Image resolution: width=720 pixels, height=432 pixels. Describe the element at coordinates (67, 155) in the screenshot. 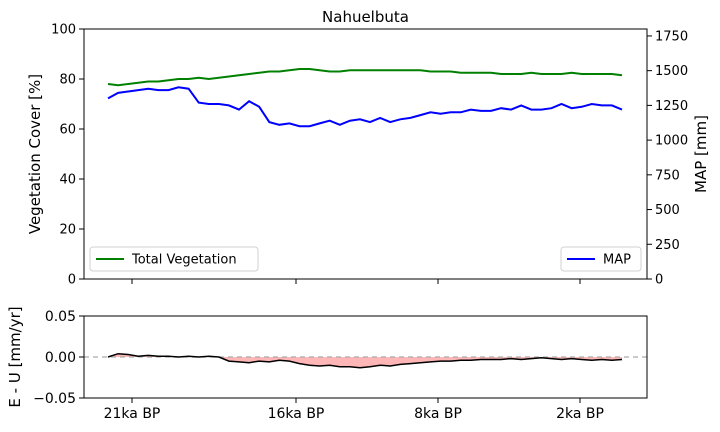

I see `top-left-axis: 0 20 40 60 80 100` at that location.